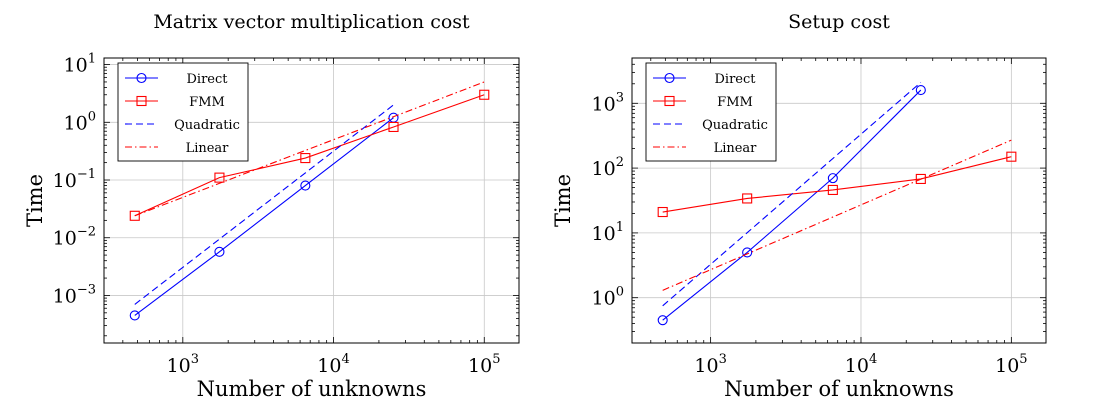 This screenshot has width=1094, height=410. What do you see at coordinates (608, 167) in the screenshot?
I see `y-tick-label: 10²` at bounding box center [608, 167].